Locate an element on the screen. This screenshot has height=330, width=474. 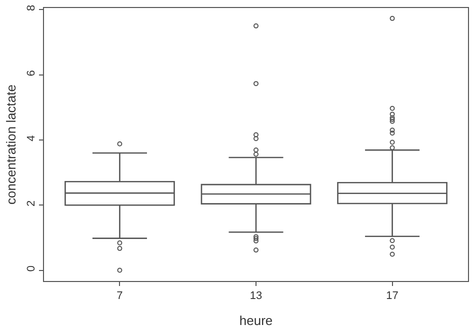
y-tick-label: 8 is located at coordinates (32, 8).